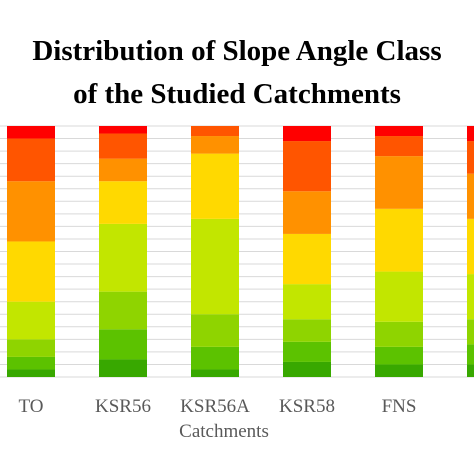  Describe the element at coordinates (237, 94) in the screenshot. I see `chart-title-line-2: of the Studied Catchments` at that location.